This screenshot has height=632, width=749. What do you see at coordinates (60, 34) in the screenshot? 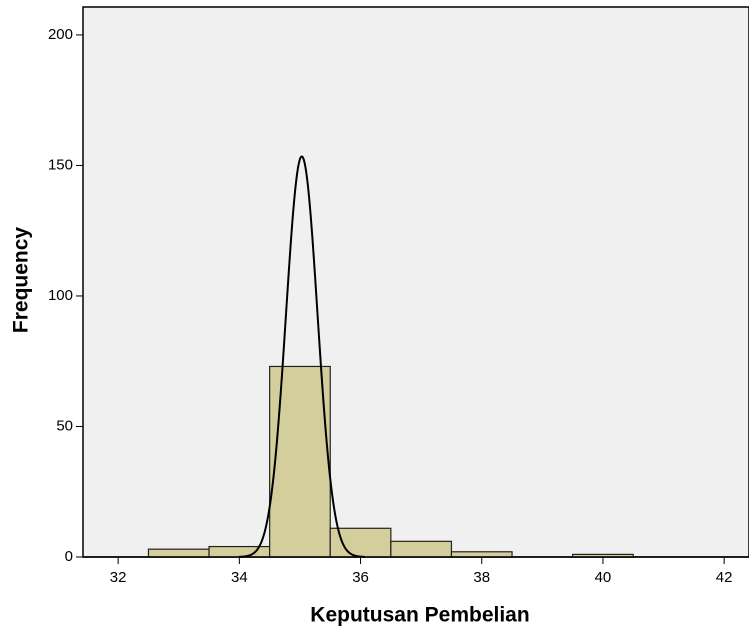
I see `y-tick-label: 200` at bounding box center [60, 34].